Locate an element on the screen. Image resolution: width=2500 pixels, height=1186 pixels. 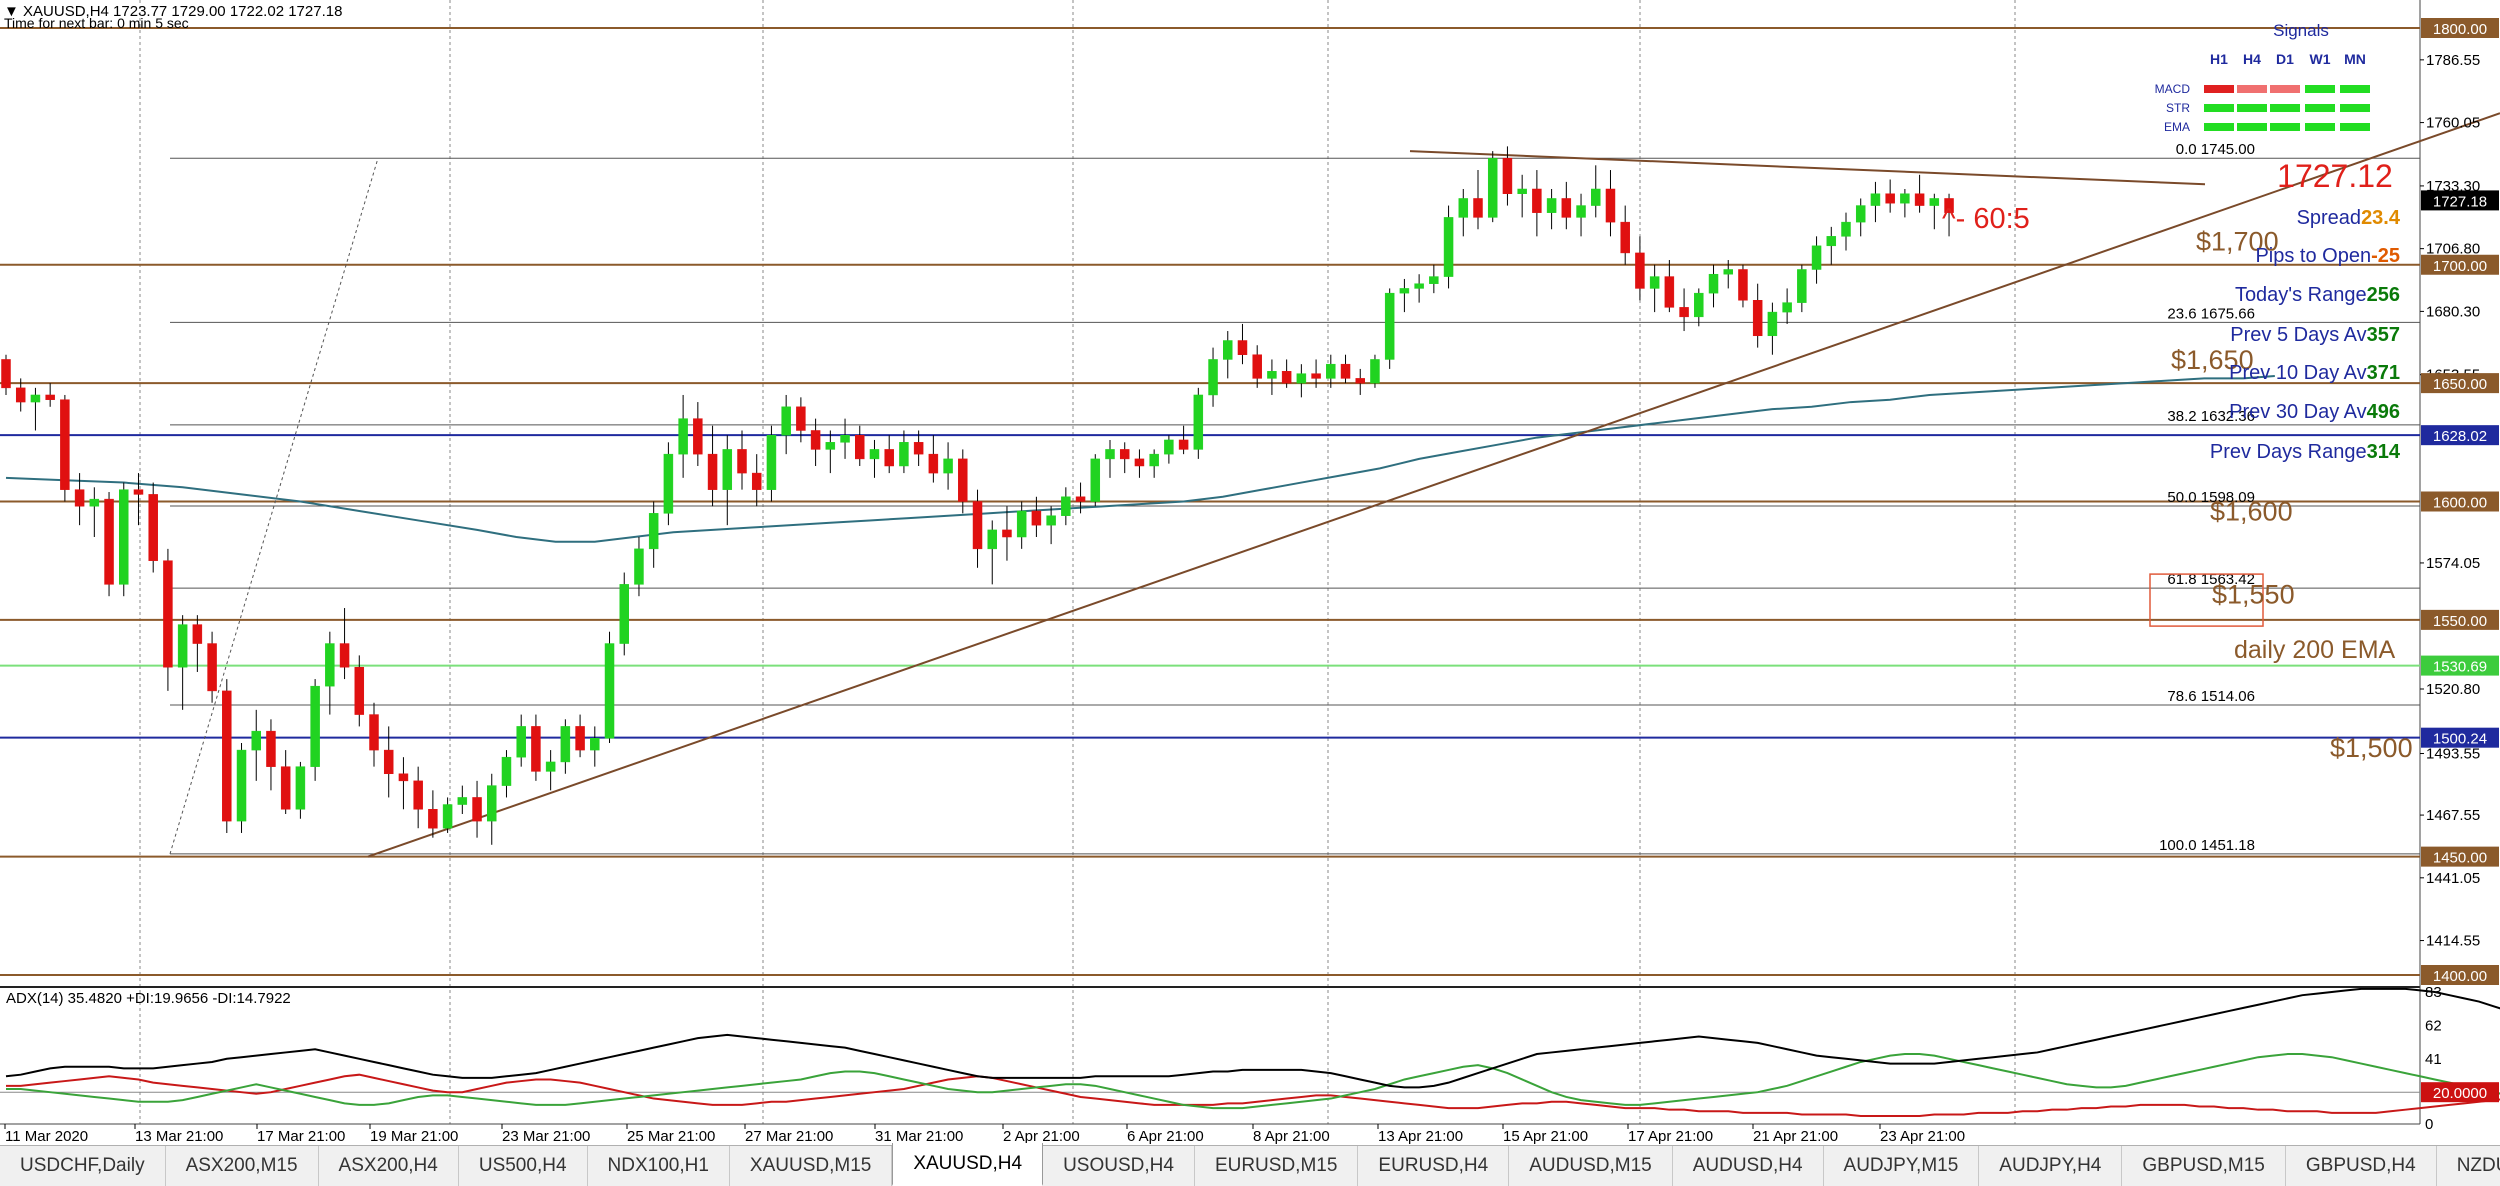
tab-ndx100-h1: NDX100,H1 is located at coordinates (659, 1166).